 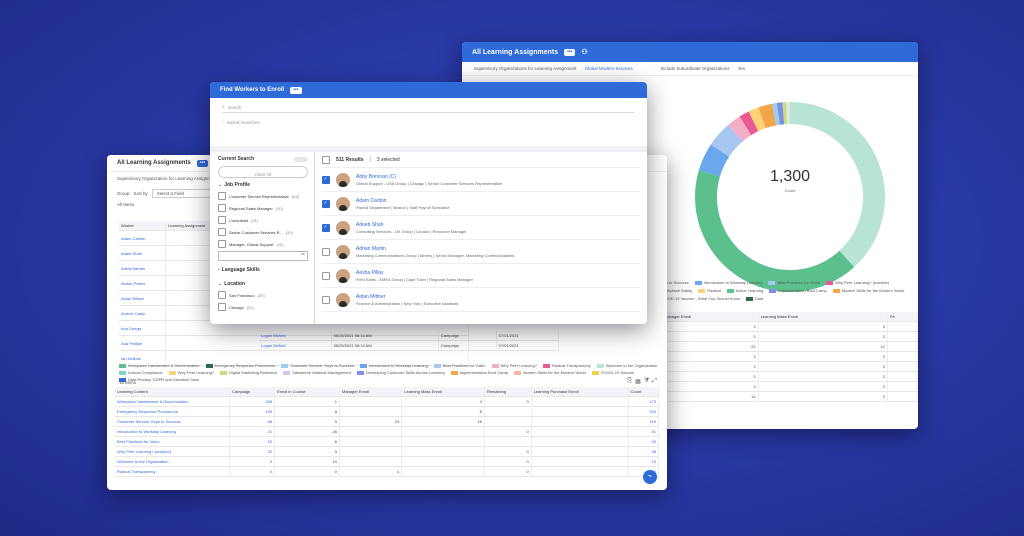 I want to click on bottom-table-header: Learning Purchase Enroll, so click(x=580, y=392).